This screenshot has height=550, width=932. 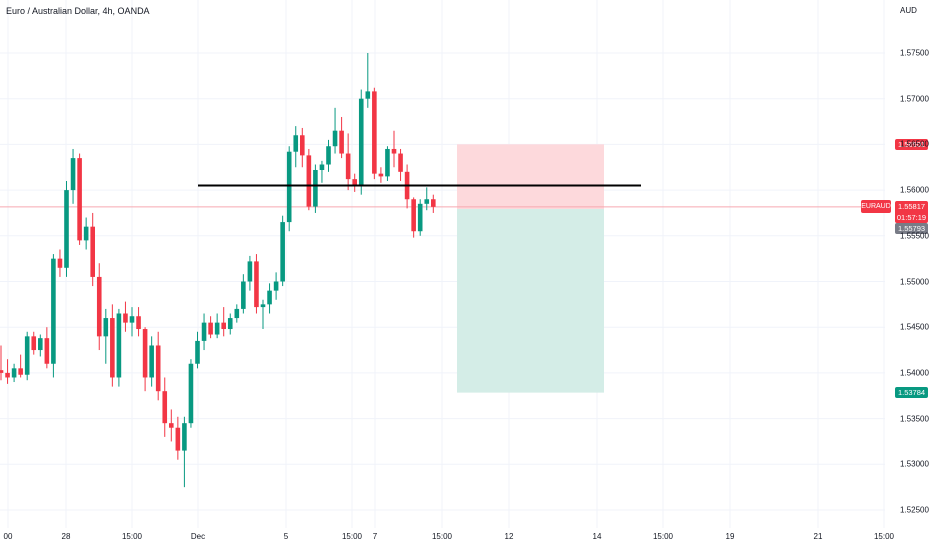 I want to click on price-tick-label: 1.57000, so click(x=914, y=99).